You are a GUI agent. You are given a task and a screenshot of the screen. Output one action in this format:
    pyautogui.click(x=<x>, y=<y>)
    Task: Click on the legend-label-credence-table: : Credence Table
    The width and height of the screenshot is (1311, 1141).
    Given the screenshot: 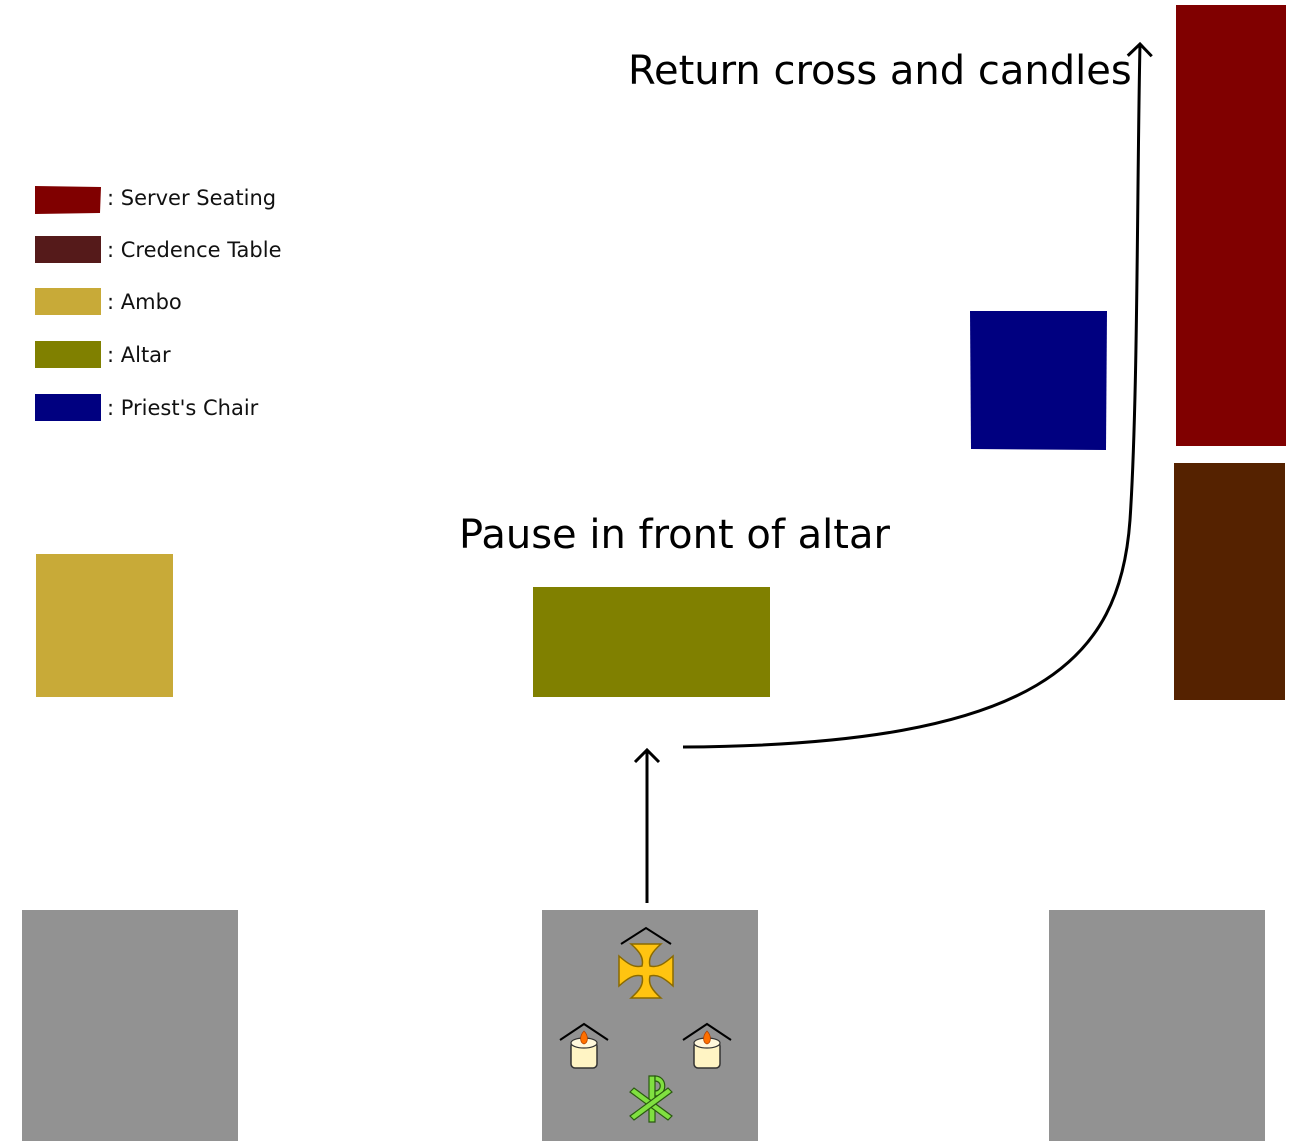 What is the action you would take?
    pyautogui.click(x=194, y=250)
    